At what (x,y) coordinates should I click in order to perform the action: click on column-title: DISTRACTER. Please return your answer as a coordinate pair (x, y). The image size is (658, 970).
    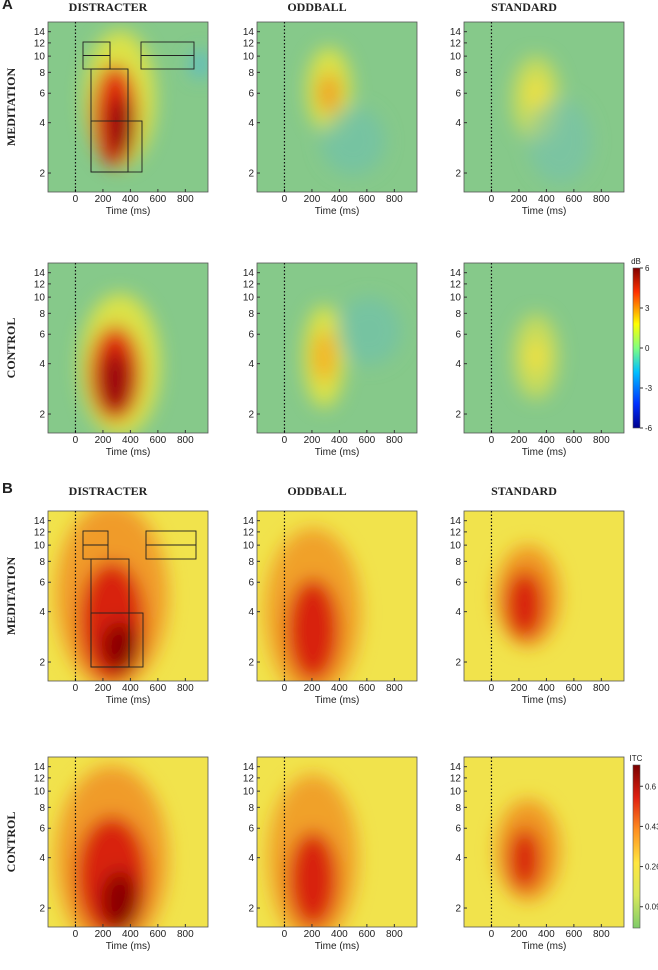
    Looking at the image, I should click on (108, 7).